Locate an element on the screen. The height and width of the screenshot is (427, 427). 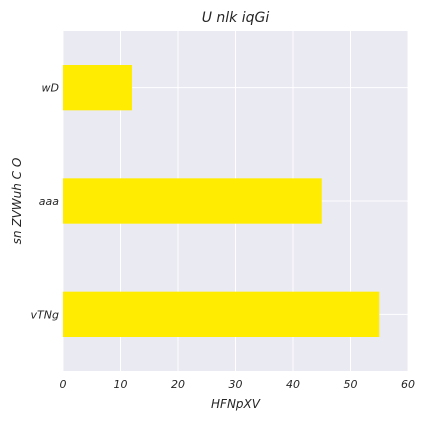
x-tick-label: 0 is located at coordinates (63, 384).